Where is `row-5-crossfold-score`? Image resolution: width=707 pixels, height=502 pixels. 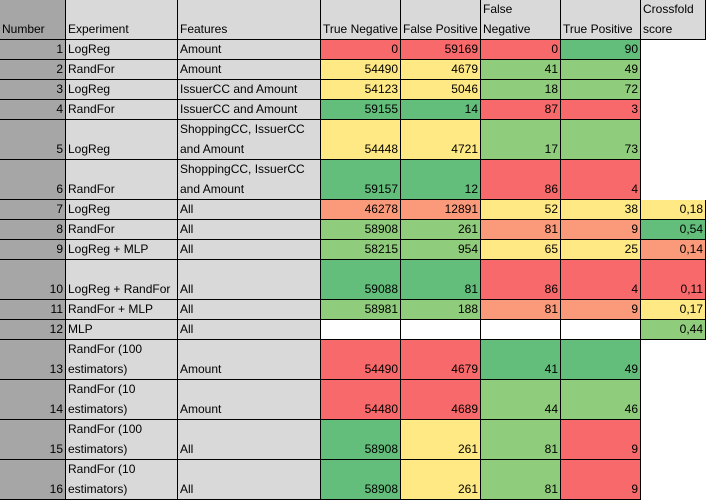
row-5-crossfold-score is located at coordinates (673, 140).